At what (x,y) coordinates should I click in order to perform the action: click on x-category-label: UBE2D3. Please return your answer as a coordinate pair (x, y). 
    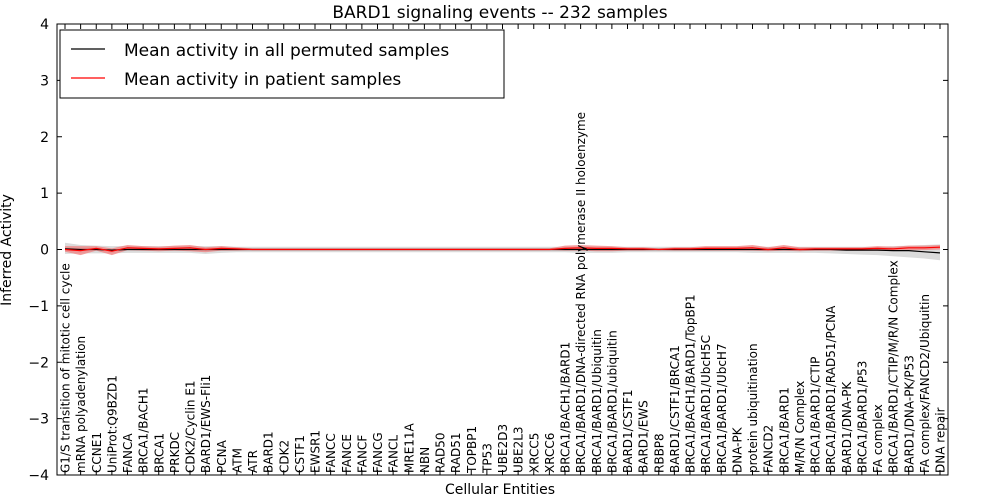
    Looking at the image, I should click on (503, 448).